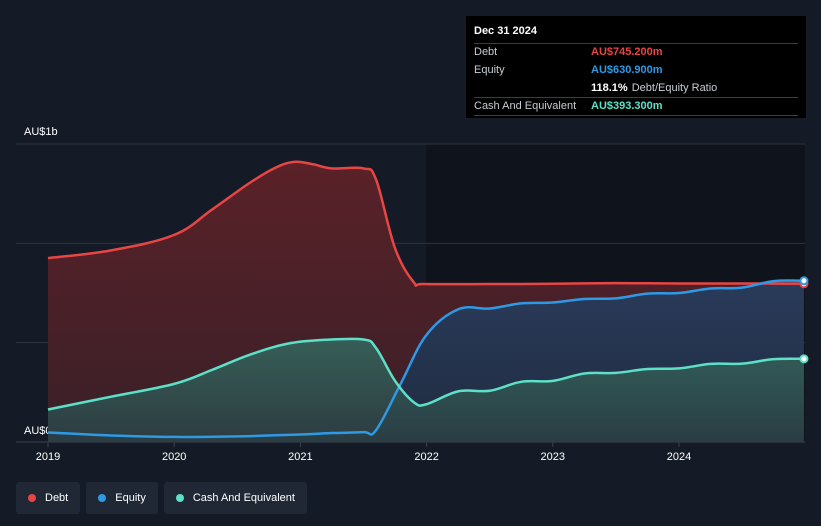 The width and height of the screenshot is (821, 526). Describe the element at coordinates (32, 498) in the screenshot. I see `debt-dot-icon` at that location.